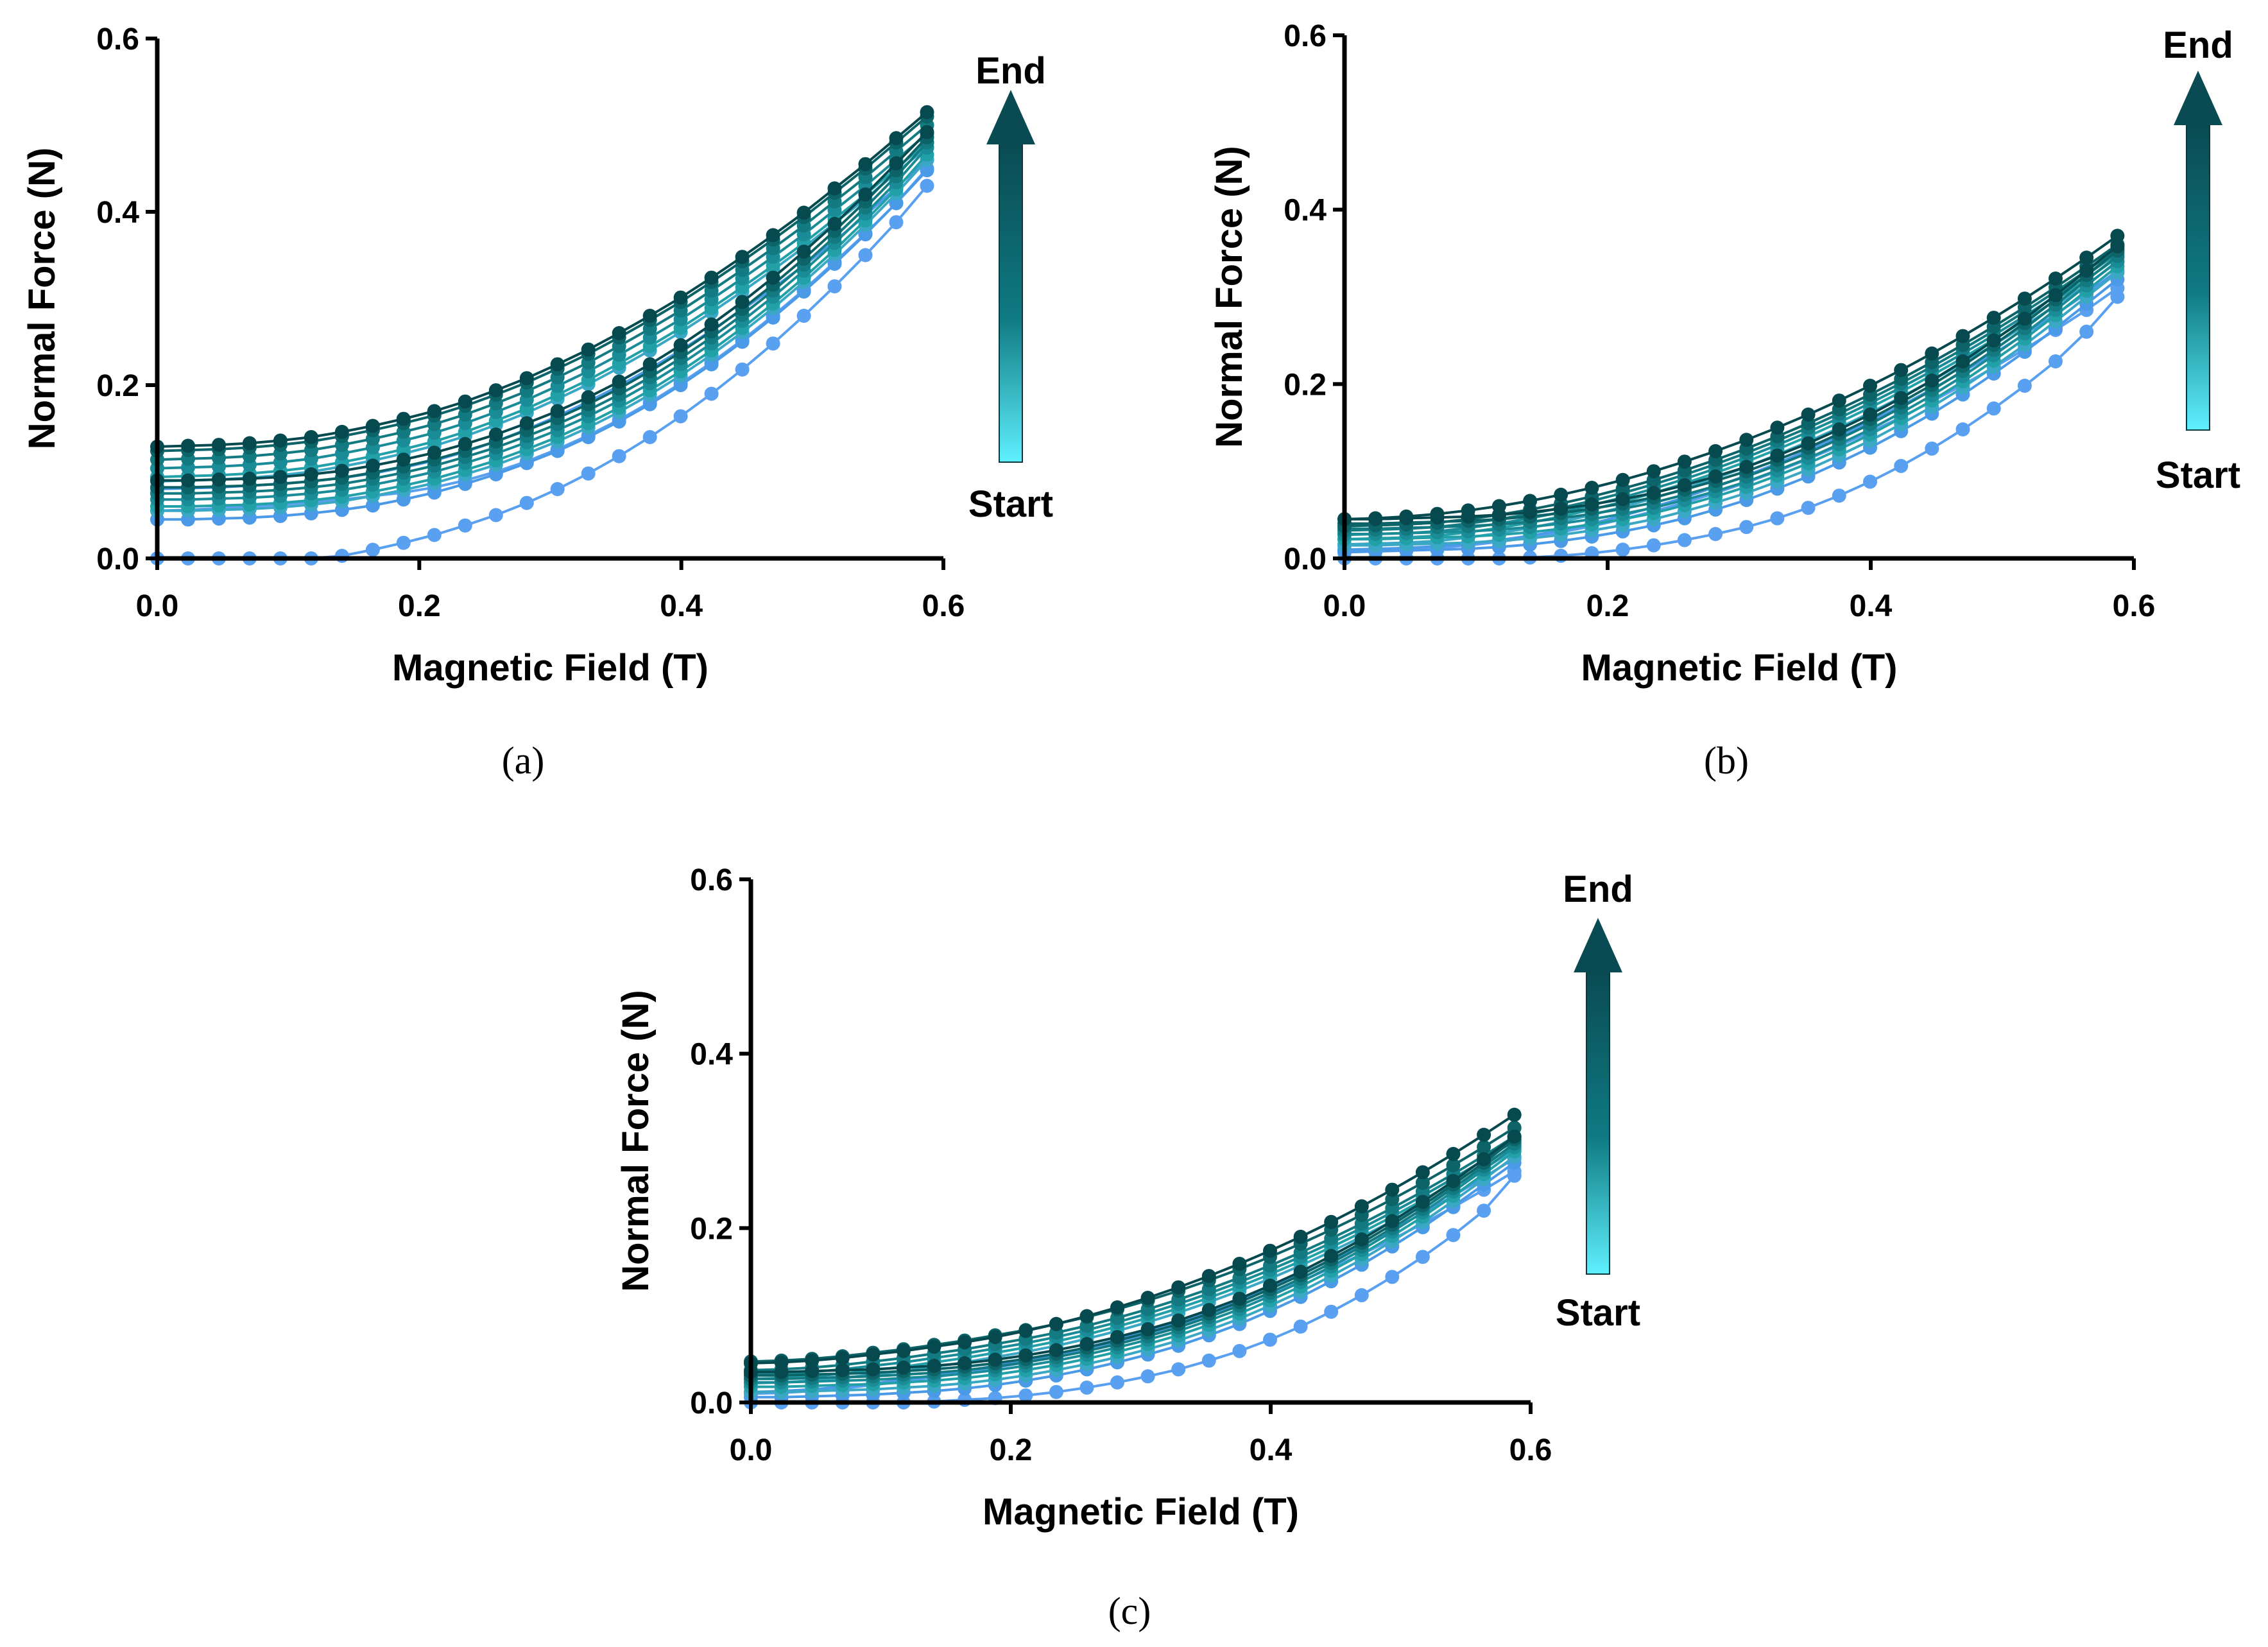 The height and width of the screenshot is (1647, 2268). I want to click on panel-label: (c), so click(1129, 1611).